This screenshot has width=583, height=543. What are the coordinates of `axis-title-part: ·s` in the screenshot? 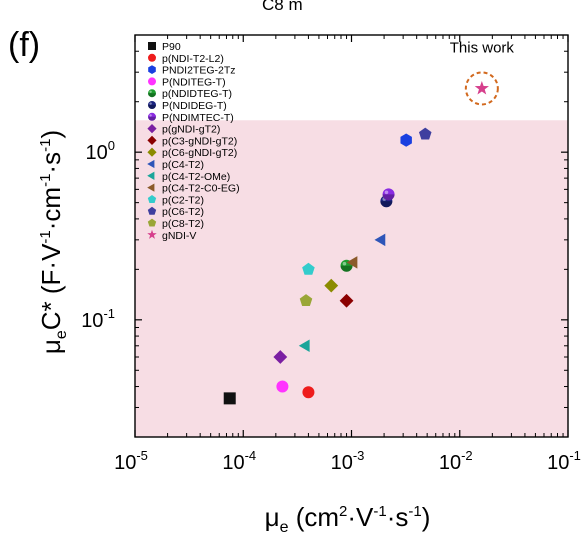 It's located at (51, 163).